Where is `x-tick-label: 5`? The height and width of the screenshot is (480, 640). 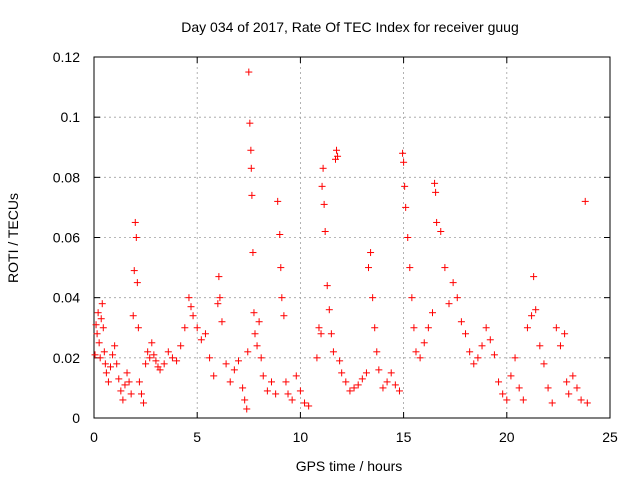 x-tick-label: 5 is located at coordinates (197, 437).